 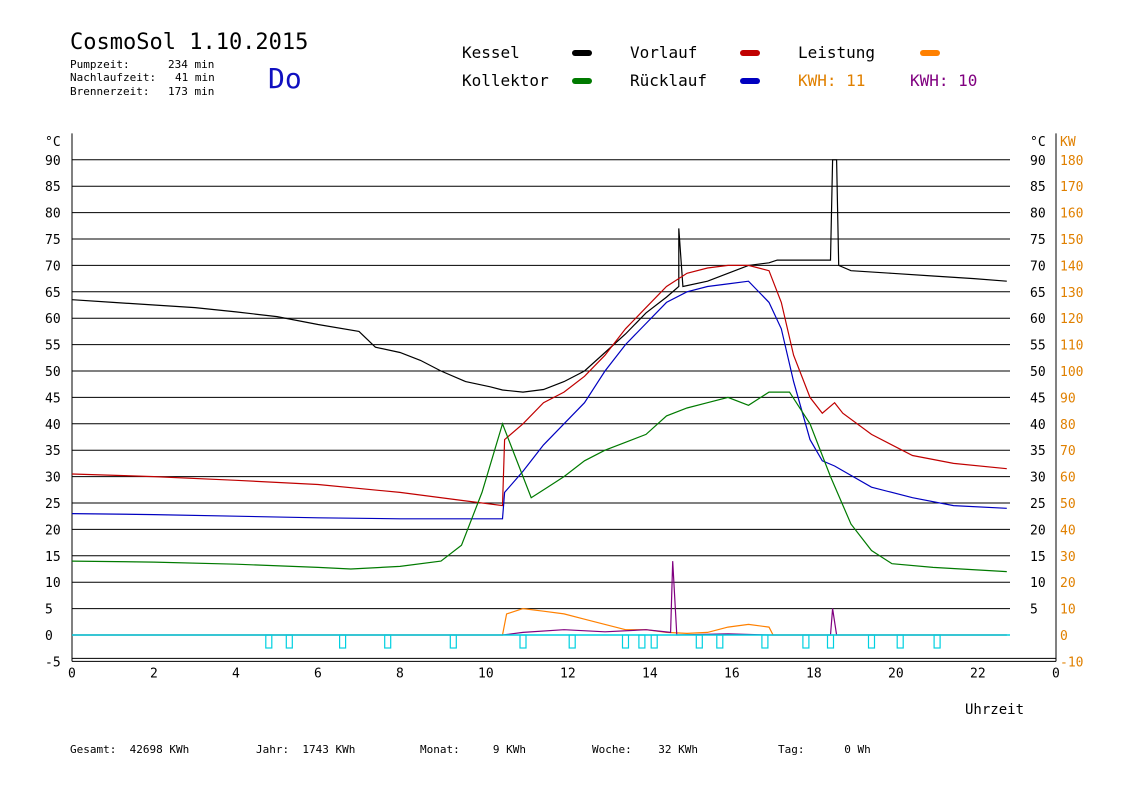 What do you see at coordinates (582, 53) in the screenshot?
I see `legend-kessel-swatch` at bounding box center [582, 53].